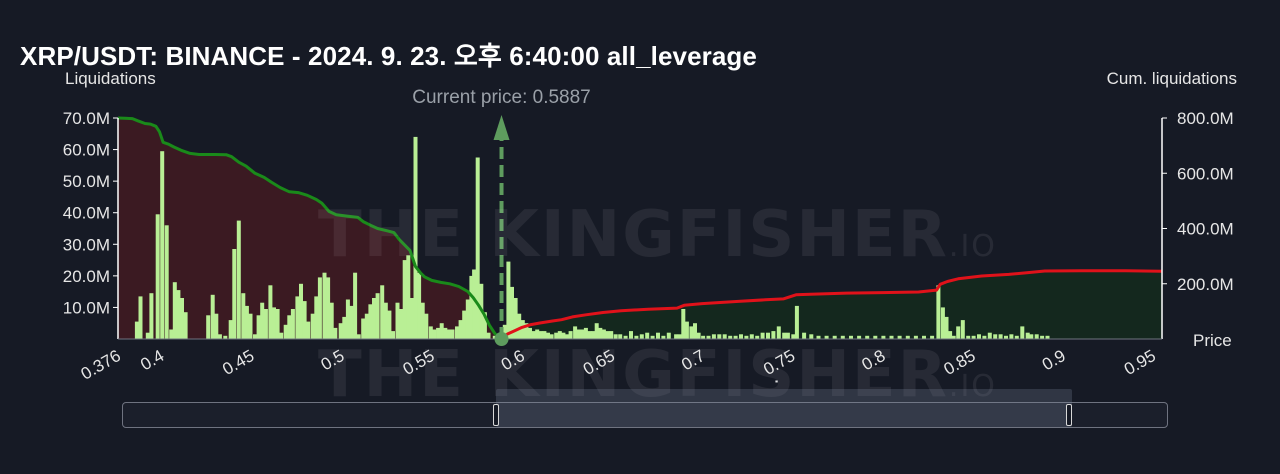 This screenshot has height=474, width=1280. Describe the element at coordinates (513, 360) in the screenshot. I see `x-tick-label: 0.6` at that location.